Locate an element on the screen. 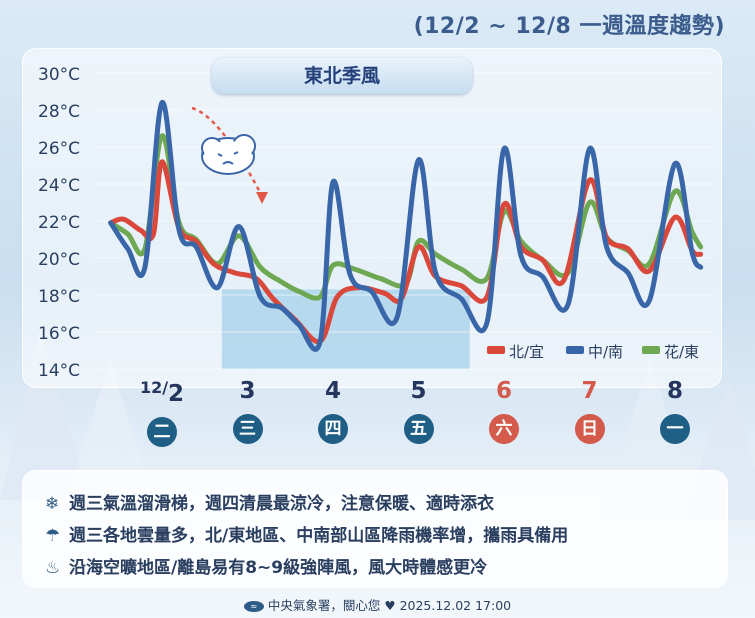 This screenshot has width=755, height=618. note-item: ♨ 沿海空曠地區/離島易有8~9級強陣風，風大時體感更冷 is located at coordinates (266, 565).